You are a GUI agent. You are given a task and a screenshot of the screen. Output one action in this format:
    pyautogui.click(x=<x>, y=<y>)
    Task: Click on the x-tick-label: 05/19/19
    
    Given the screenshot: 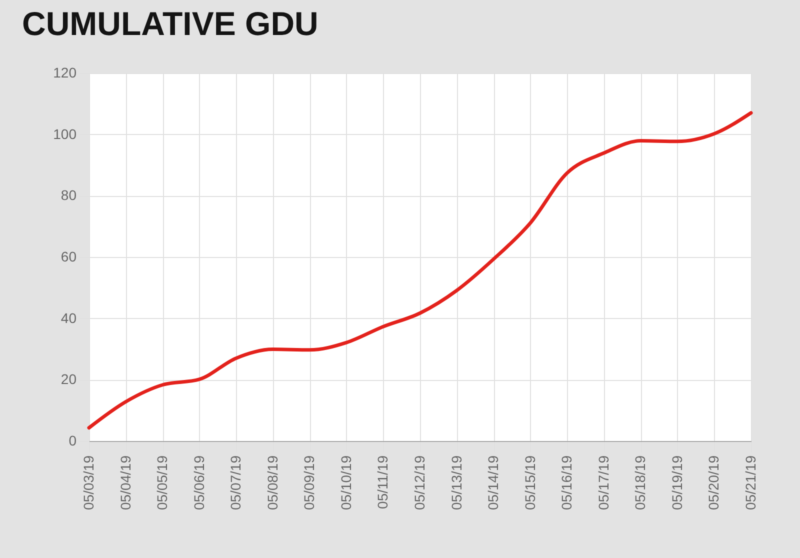 What is the action you would take?
    pyautogui.click(x=676, y=482)
    